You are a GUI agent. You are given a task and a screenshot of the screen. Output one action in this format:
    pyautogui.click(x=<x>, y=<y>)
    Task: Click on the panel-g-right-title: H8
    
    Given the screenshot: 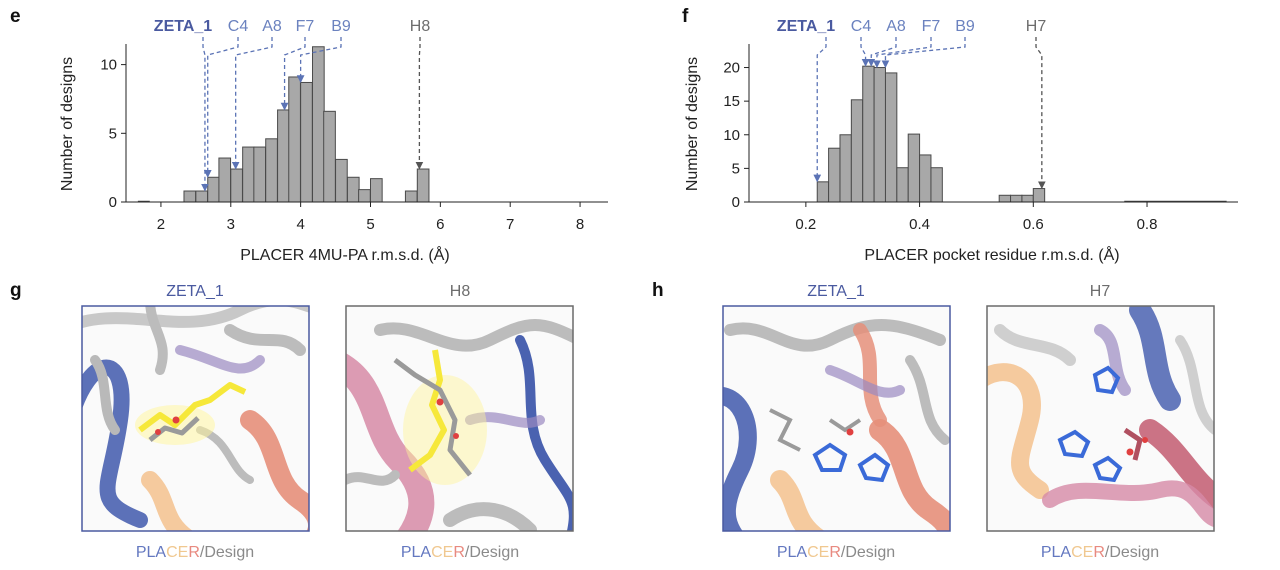 What is the action you would take?
    pyautogui.click(x=460, y=291)
    